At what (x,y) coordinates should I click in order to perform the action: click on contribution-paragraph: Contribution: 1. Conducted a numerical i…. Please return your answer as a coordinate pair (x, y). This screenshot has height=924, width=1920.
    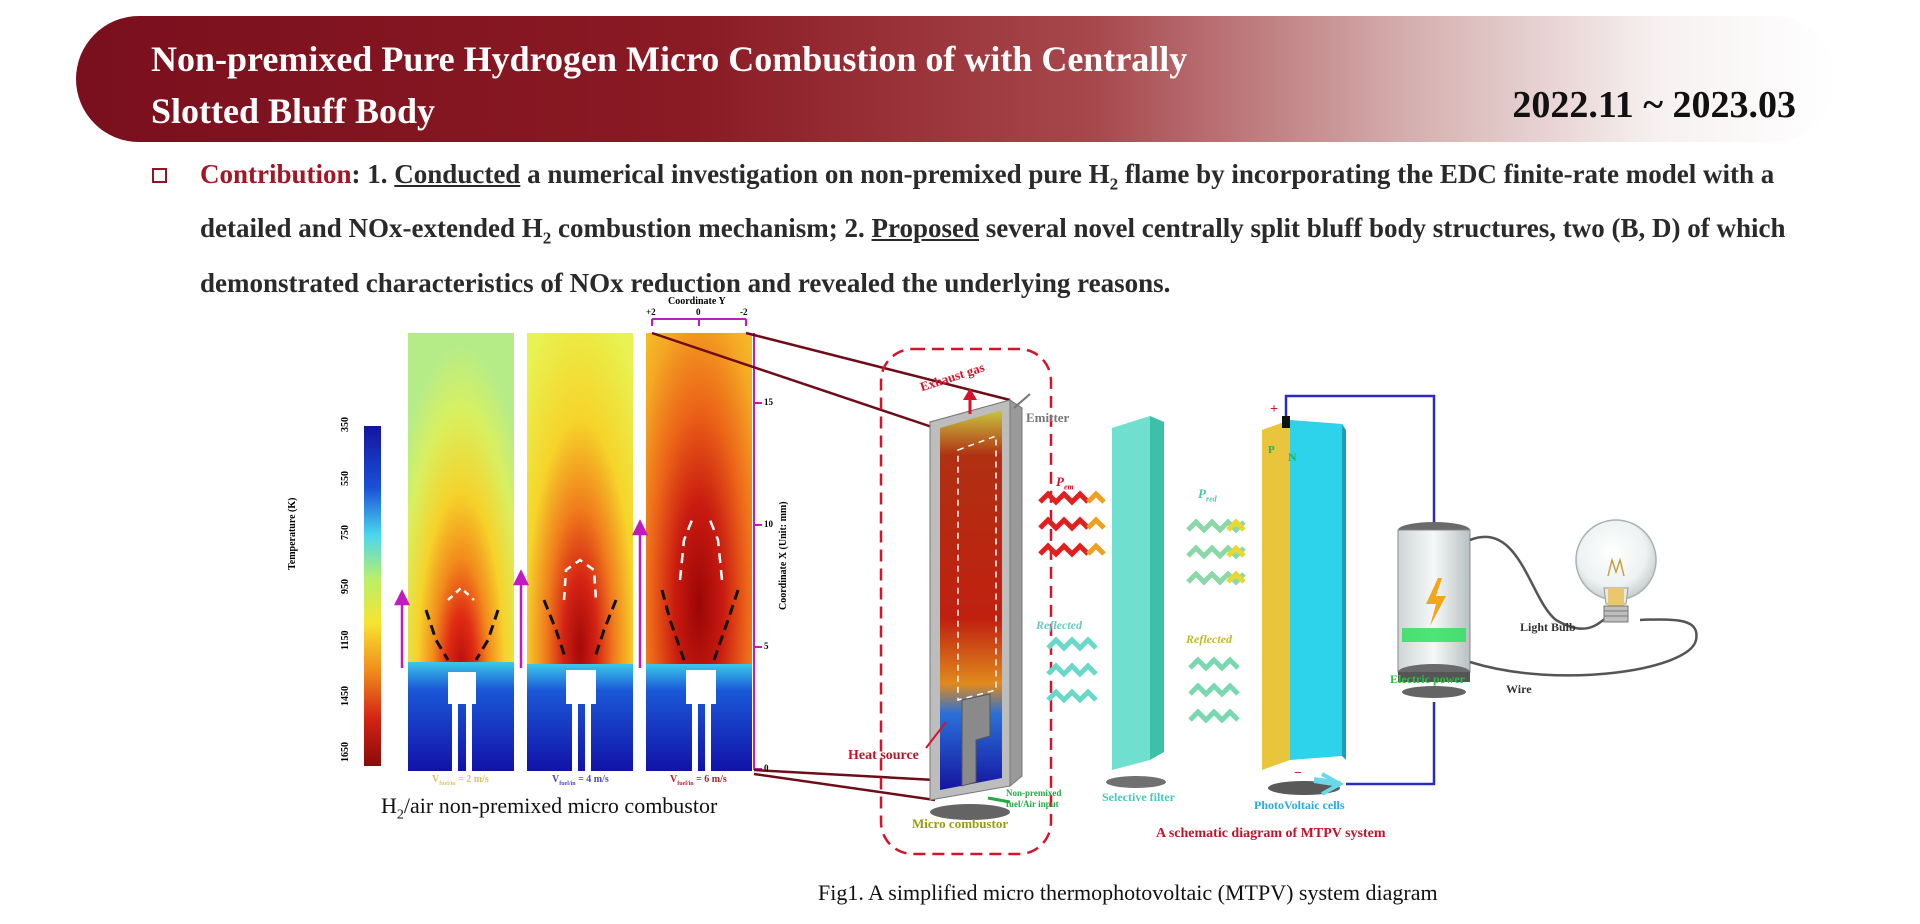
    Looking at the image, I should click on (1020, 229).